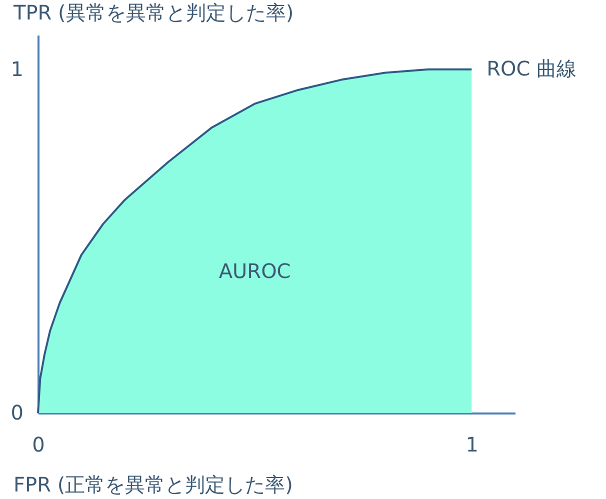  What do you see at coordinates (254, 271) in the screenshot?
I see `annotation: AUROC` at bounding box center [254, 271].